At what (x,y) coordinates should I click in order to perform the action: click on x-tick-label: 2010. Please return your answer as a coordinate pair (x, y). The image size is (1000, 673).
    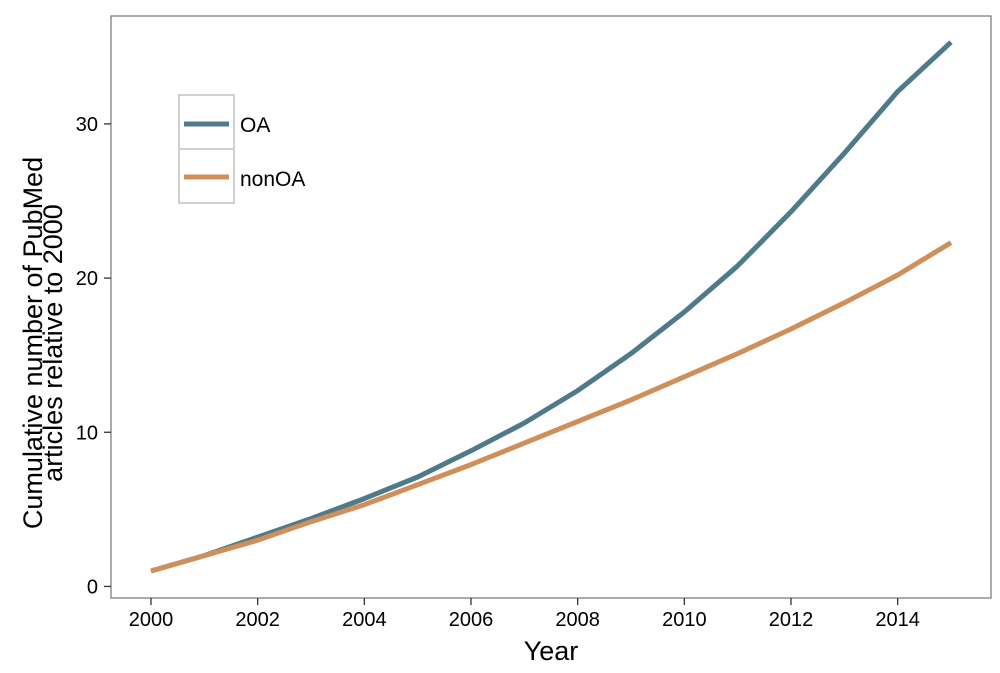
    Looking at the image, I should click on (684, 620).